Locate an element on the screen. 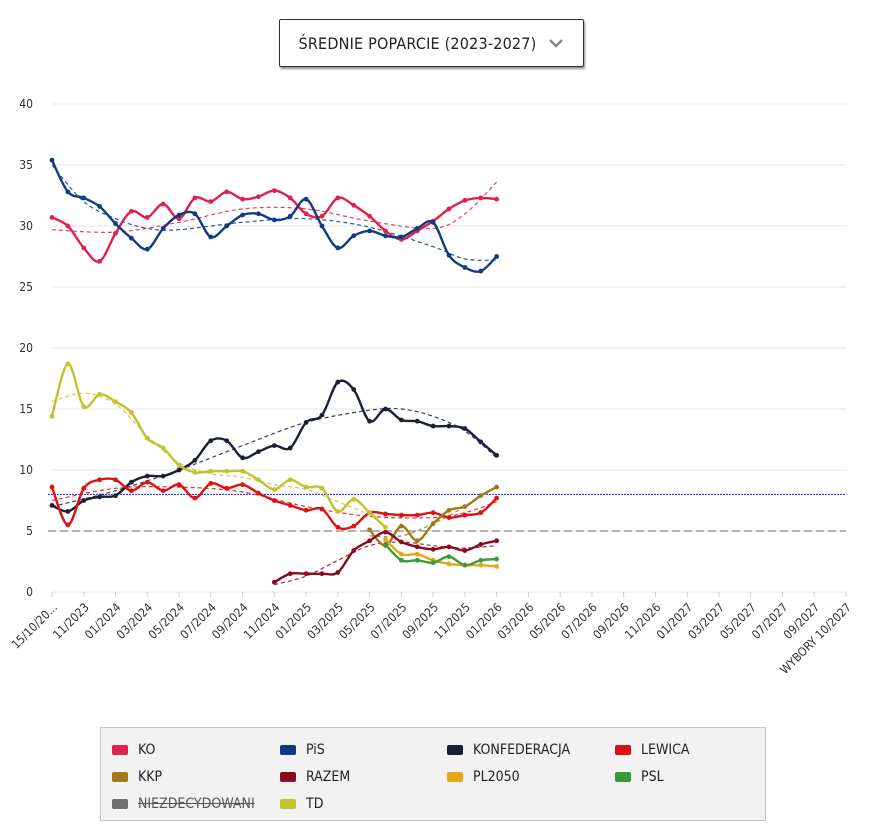 The width and height of the screenshot is (873, 824). legend-label: TD is located at coordinates (315, 804).